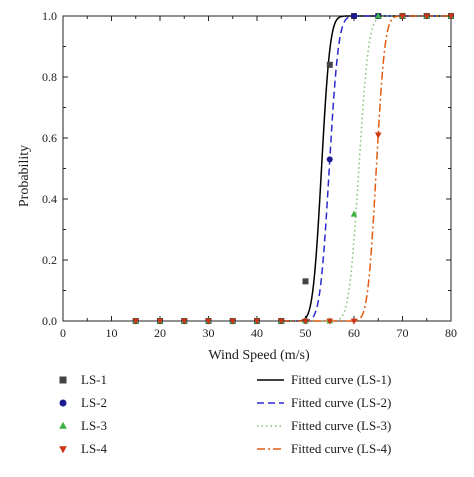 This screenshot has width=474, height=477. What do you see at coordinates (112, 333) in the screenshot?
I see `x-tick-label: 10` at bounding box center [112, 333].